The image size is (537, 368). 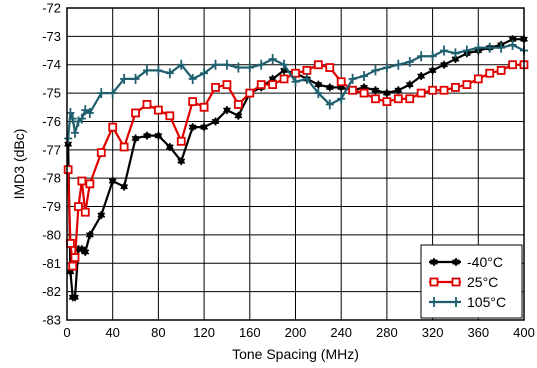 I want to click on y-tick-label: -78, so click(x=51, y=178).